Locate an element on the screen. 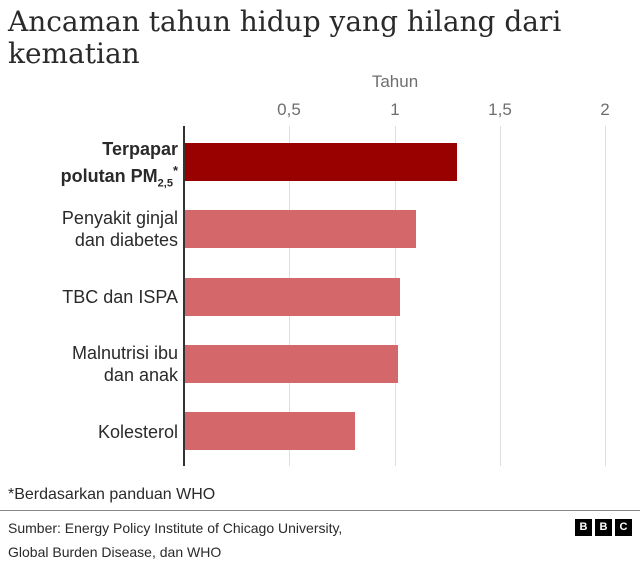 This screenshot has height=565, width=640. label-line: Terpapar is located at coordinates (140, 149).